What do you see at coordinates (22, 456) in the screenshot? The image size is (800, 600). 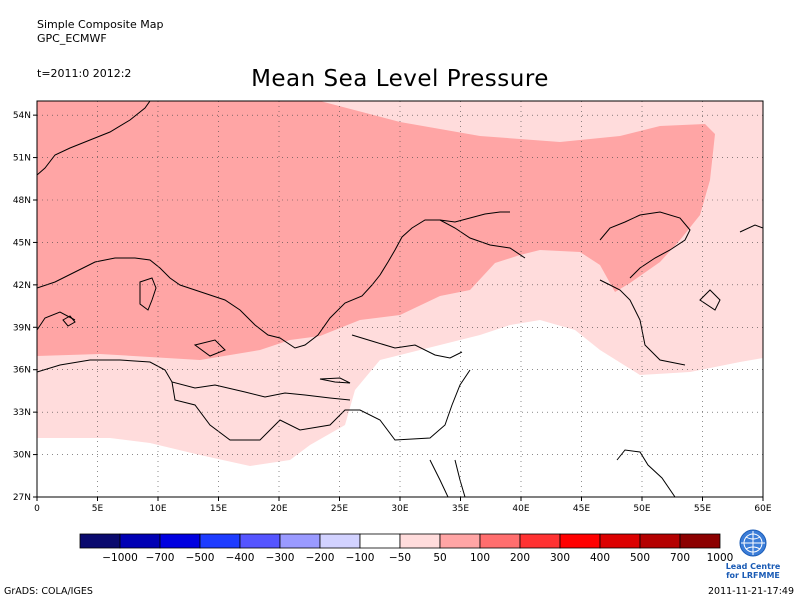 I see `lat-tick-label: 30N` at bounding box center [22, 456].